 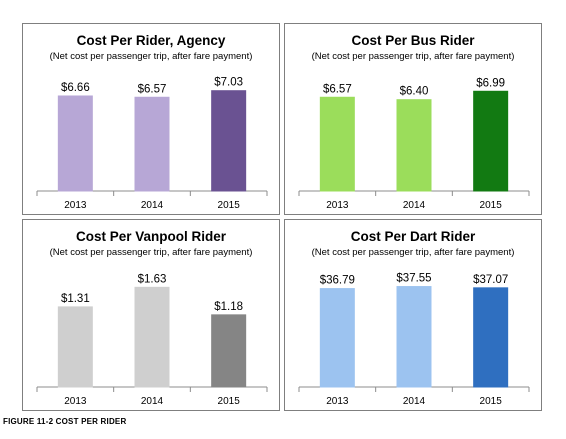 What do you see at coordinates (228, 83) in the screenshot?
I see `data-label: $7.03` at bounding box center [228, 83].